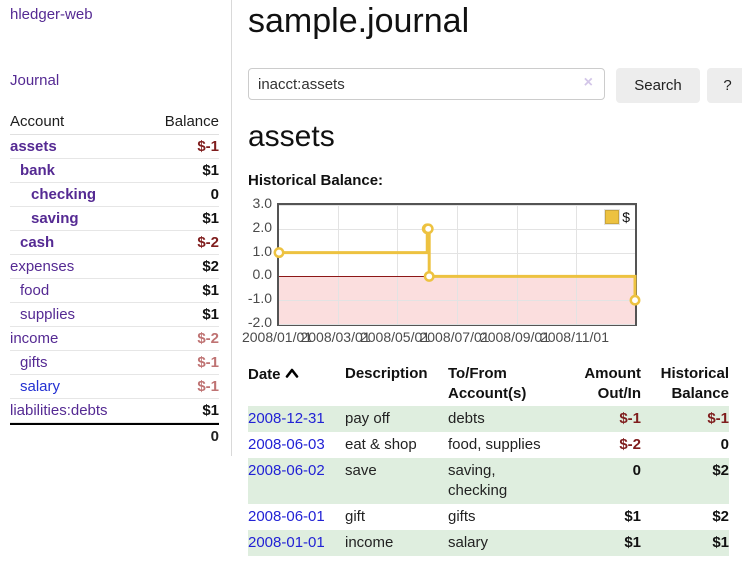  Describe the element at coordinates (55, 218) in the screenshot. I see `account-link-saving: saving` at that location.